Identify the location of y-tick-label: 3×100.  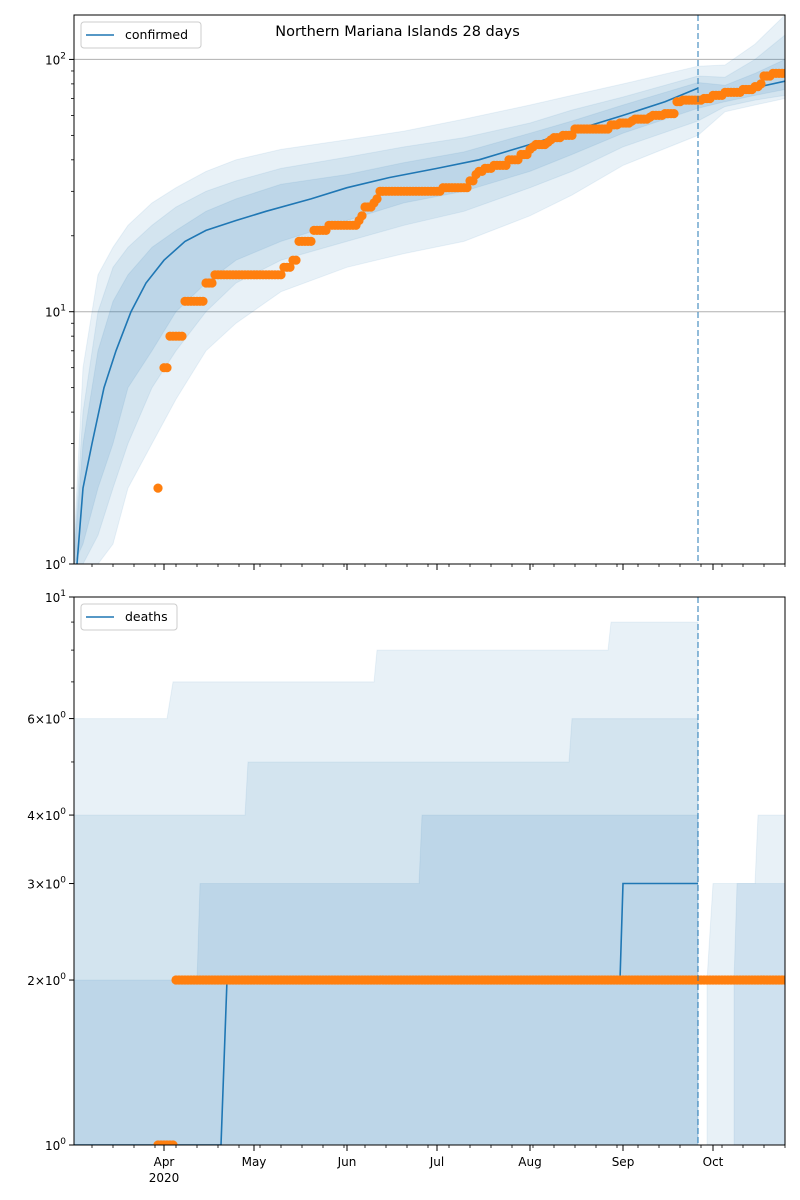
(46, 884).